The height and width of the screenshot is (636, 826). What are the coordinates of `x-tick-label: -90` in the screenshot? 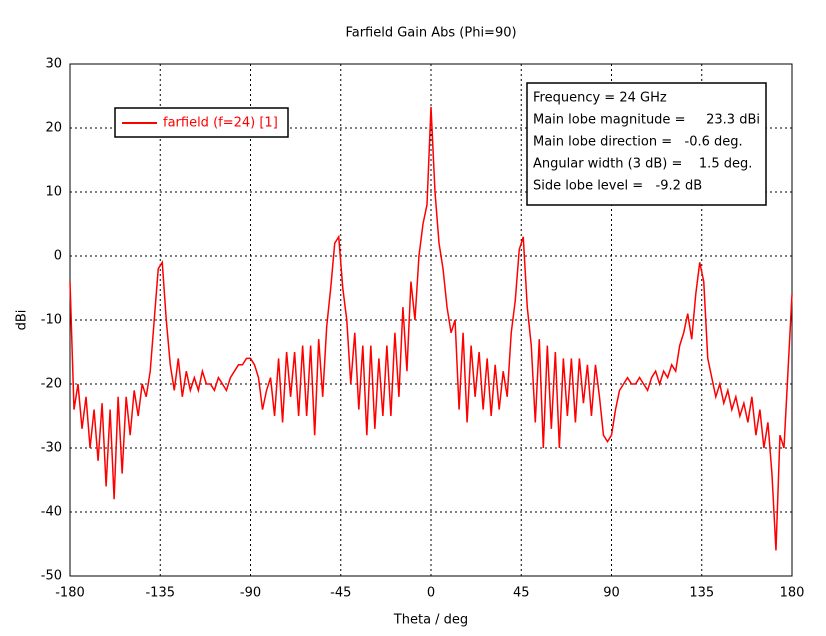 It's located at (250, 593).